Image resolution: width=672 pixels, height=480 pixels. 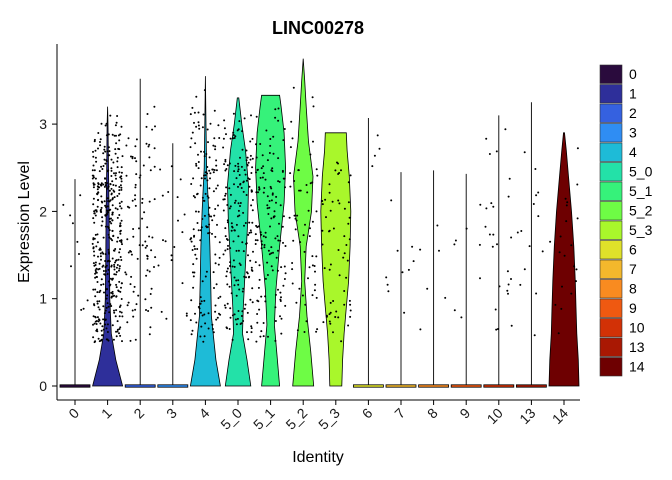 What do you see at coordinates (495, 416) in the screenshot?
I see `x-tick-label-10: 10` at bounding box center [495, 416].